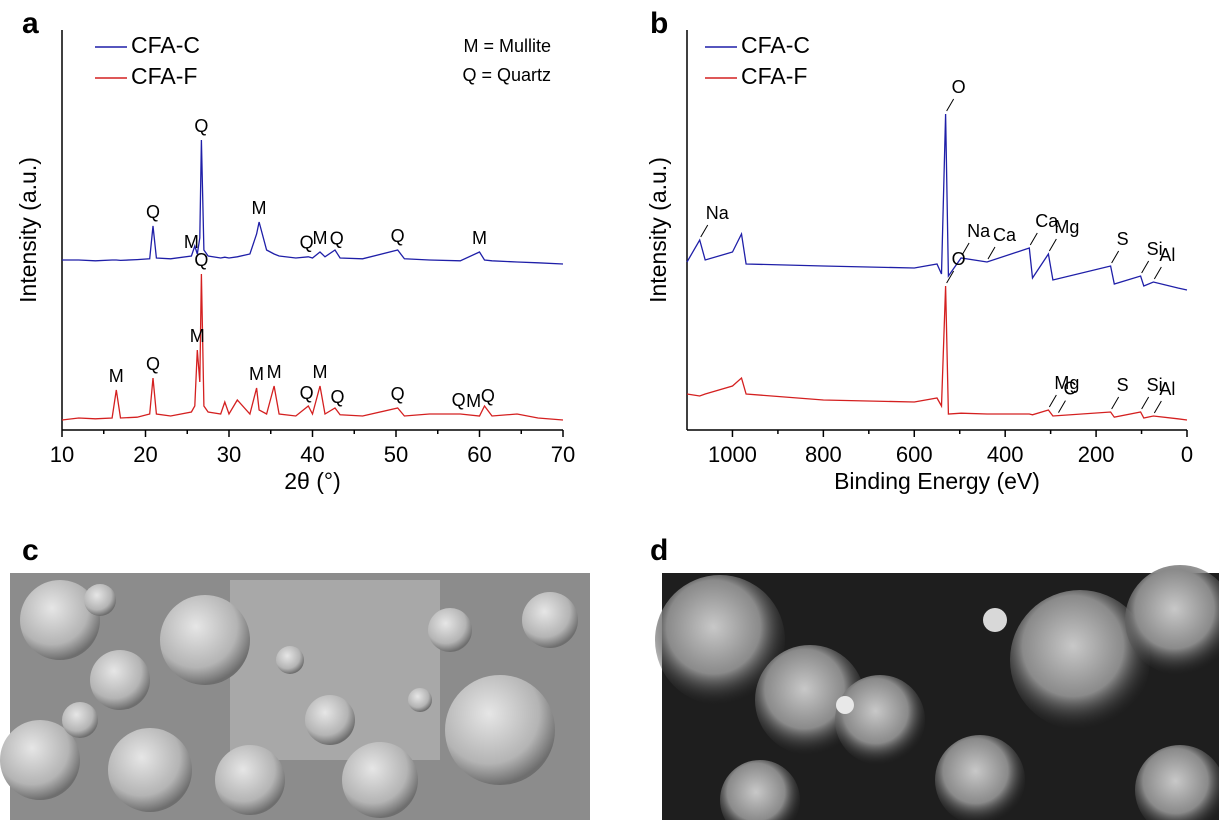  I want to click on note: M = Mullite, so click(507, 46).